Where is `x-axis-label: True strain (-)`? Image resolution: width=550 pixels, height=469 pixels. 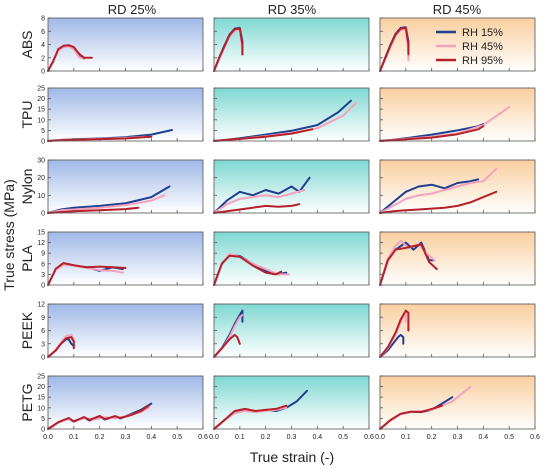
x-axis-label: True strain (-) is located at coordinates (292, 457).